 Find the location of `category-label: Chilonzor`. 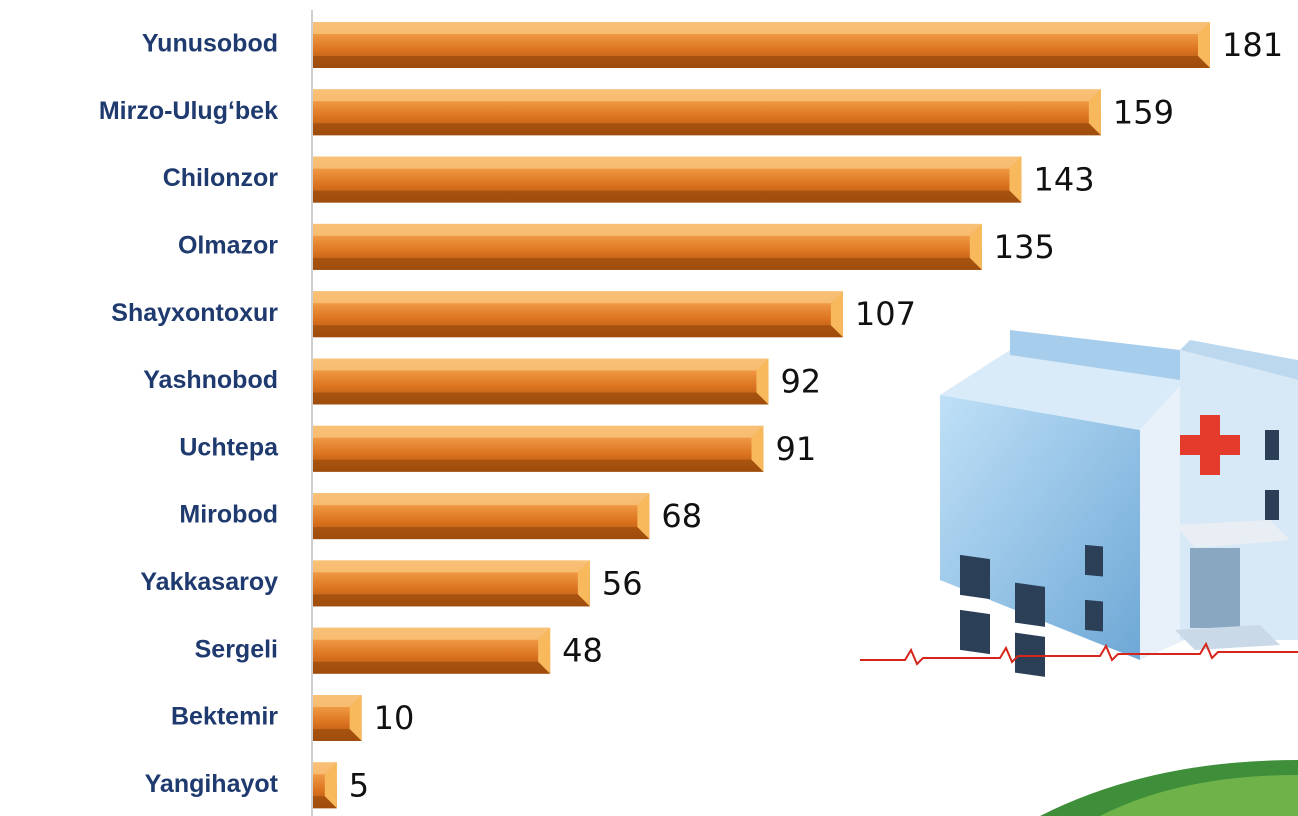

category-label: Chilonzor is located at coordinates (221, 178).